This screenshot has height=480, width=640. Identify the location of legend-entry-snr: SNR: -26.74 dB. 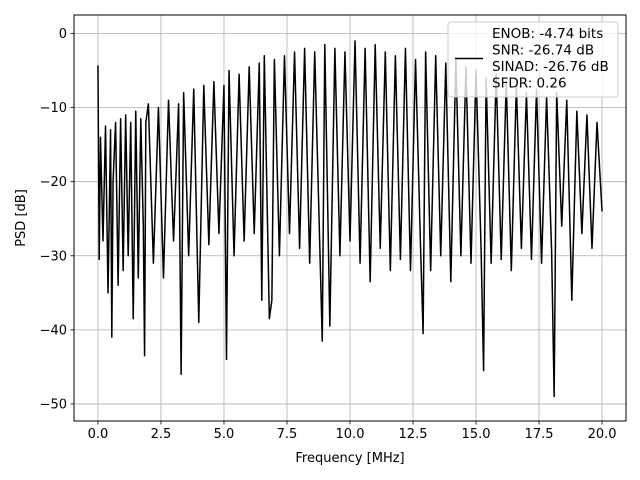
(543, 51).